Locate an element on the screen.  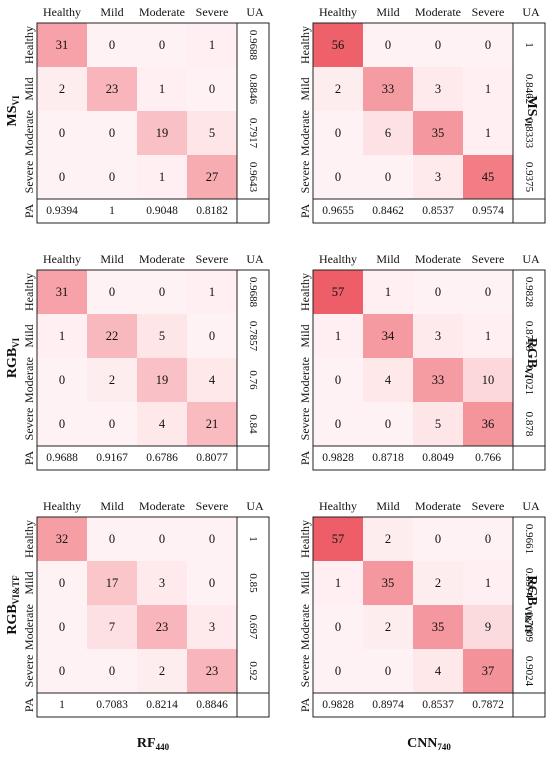
column-title: RF440 is located at coordinates (153, 744).